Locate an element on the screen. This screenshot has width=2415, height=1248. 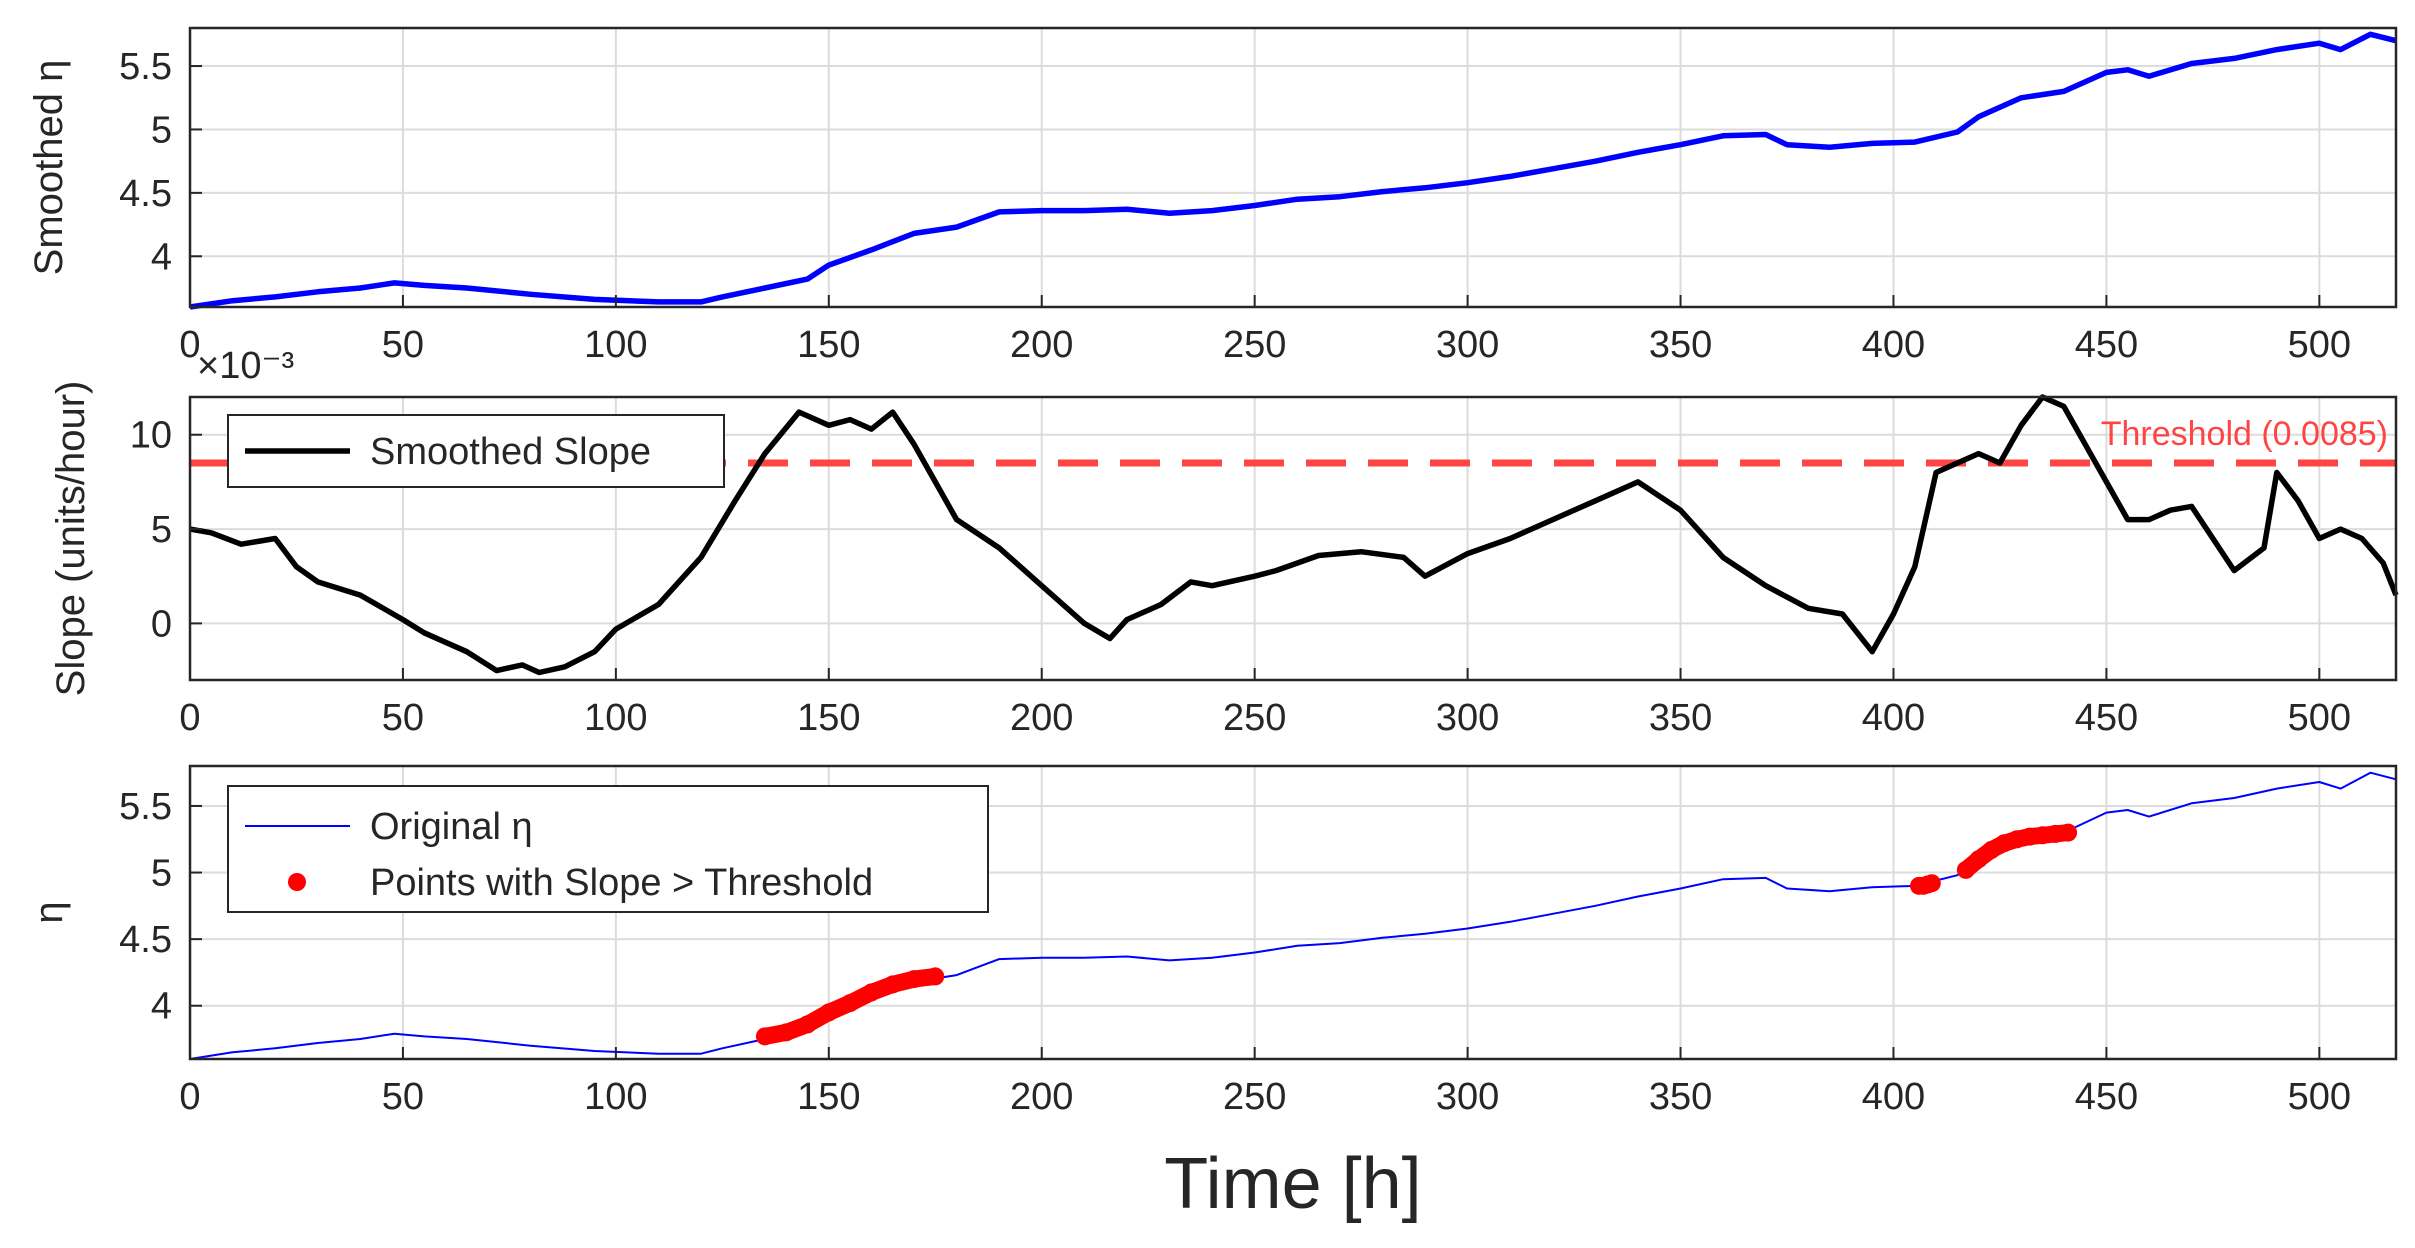
y-axis-label: Smoothed η is located at coordinates (49, 168).